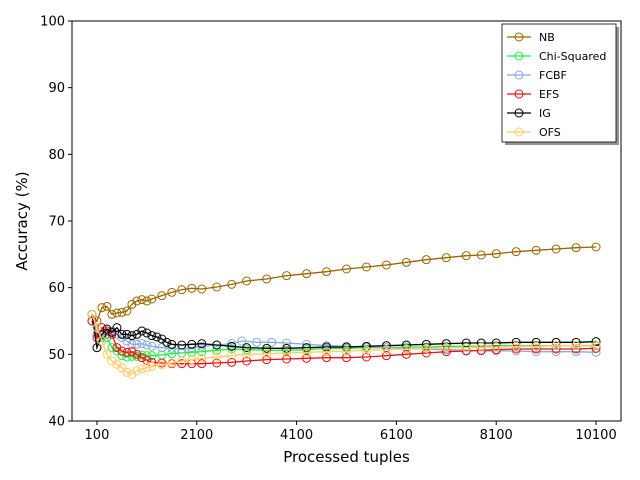  I want to click on legend-label: OFS, so click(550, 132).